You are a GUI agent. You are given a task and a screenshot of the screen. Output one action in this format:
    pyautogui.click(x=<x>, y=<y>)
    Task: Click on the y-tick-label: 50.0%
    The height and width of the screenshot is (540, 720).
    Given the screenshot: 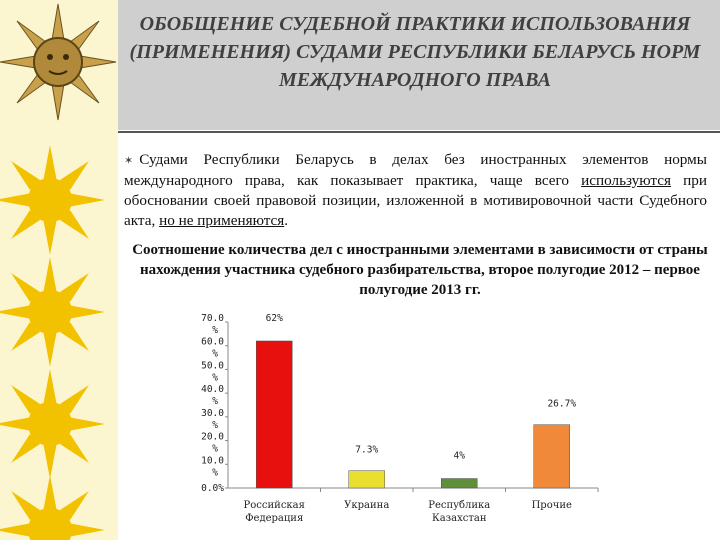 What is the action you would take?
    pyautogui.click(x=212, y=371)
    